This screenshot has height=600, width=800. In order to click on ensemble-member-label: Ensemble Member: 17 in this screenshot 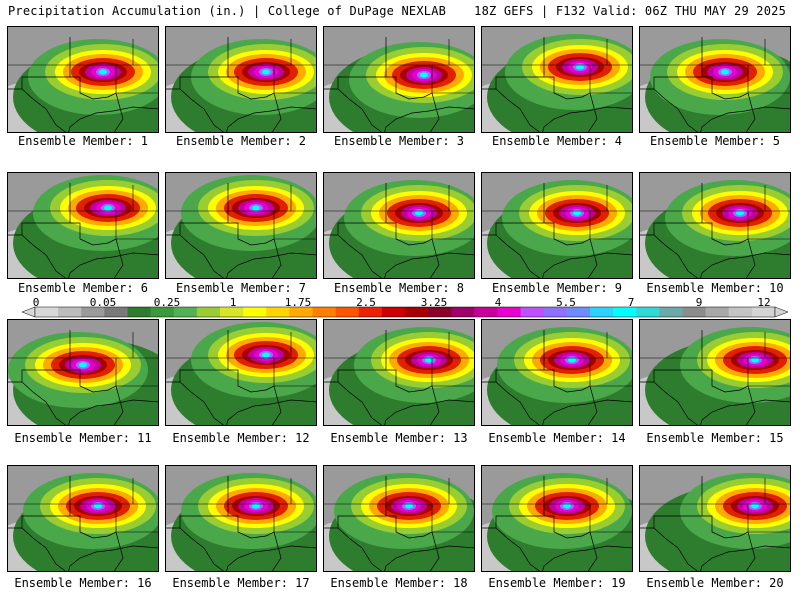, I will do `click(241, 583)`.